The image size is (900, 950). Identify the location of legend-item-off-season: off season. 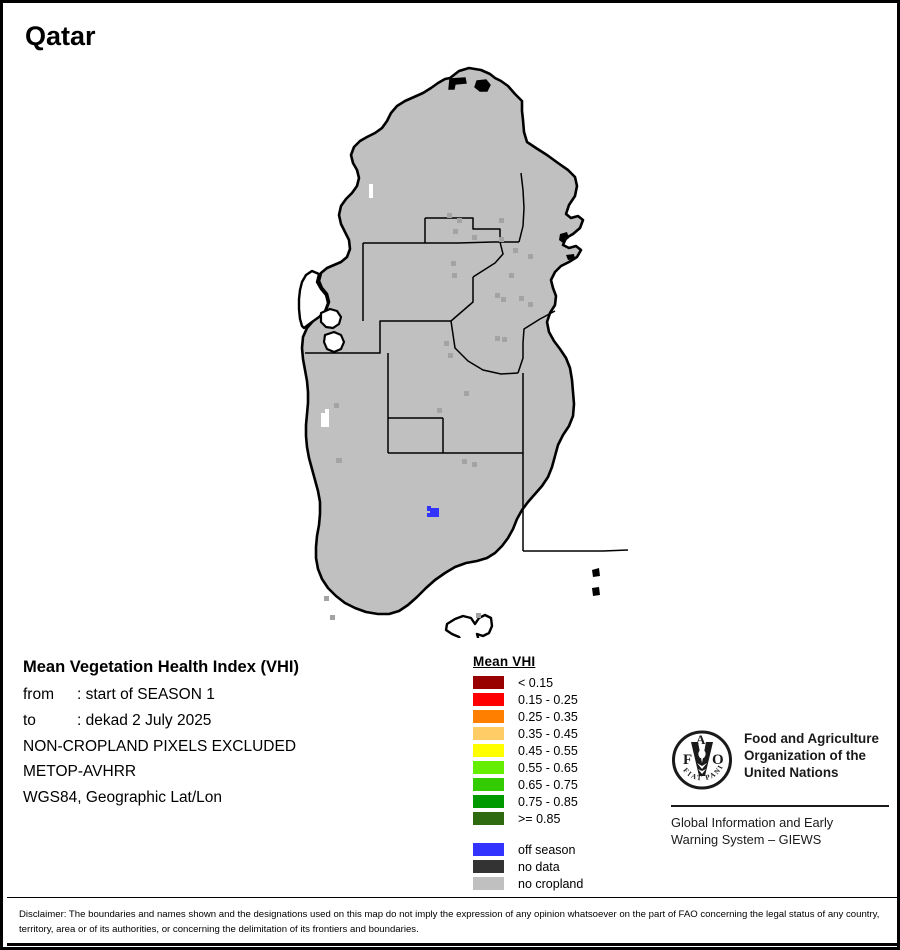
(528, 849).